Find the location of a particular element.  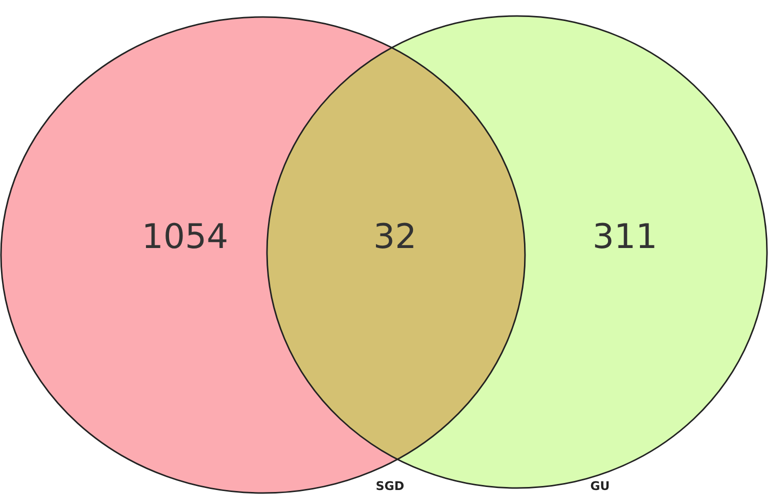

text: SGD is located at coordinates (390, 486).